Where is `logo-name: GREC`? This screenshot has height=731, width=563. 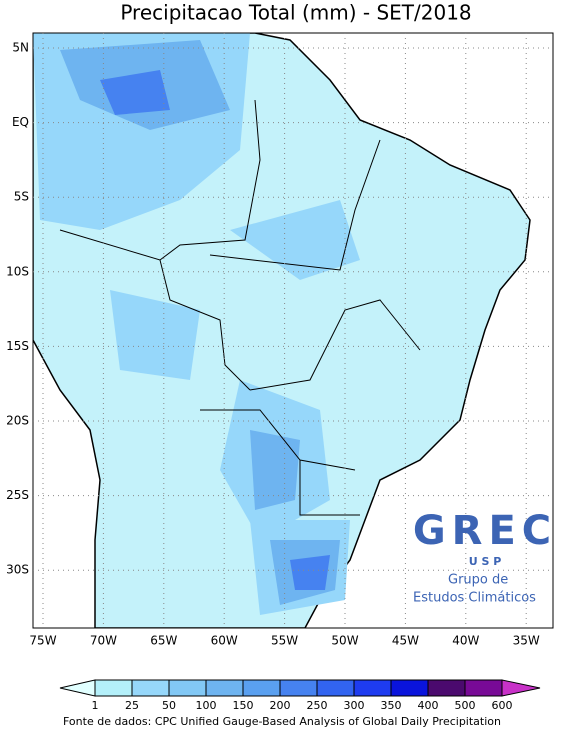
logo-name: GREC is located at coordinates (485, 531).